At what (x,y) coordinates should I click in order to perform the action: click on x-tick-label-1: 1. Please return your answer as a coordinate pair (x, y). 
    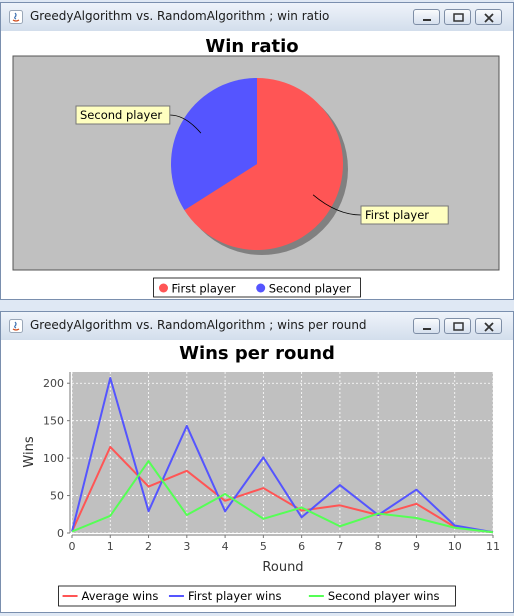
    Looking at the image, I should click on (110, 546).